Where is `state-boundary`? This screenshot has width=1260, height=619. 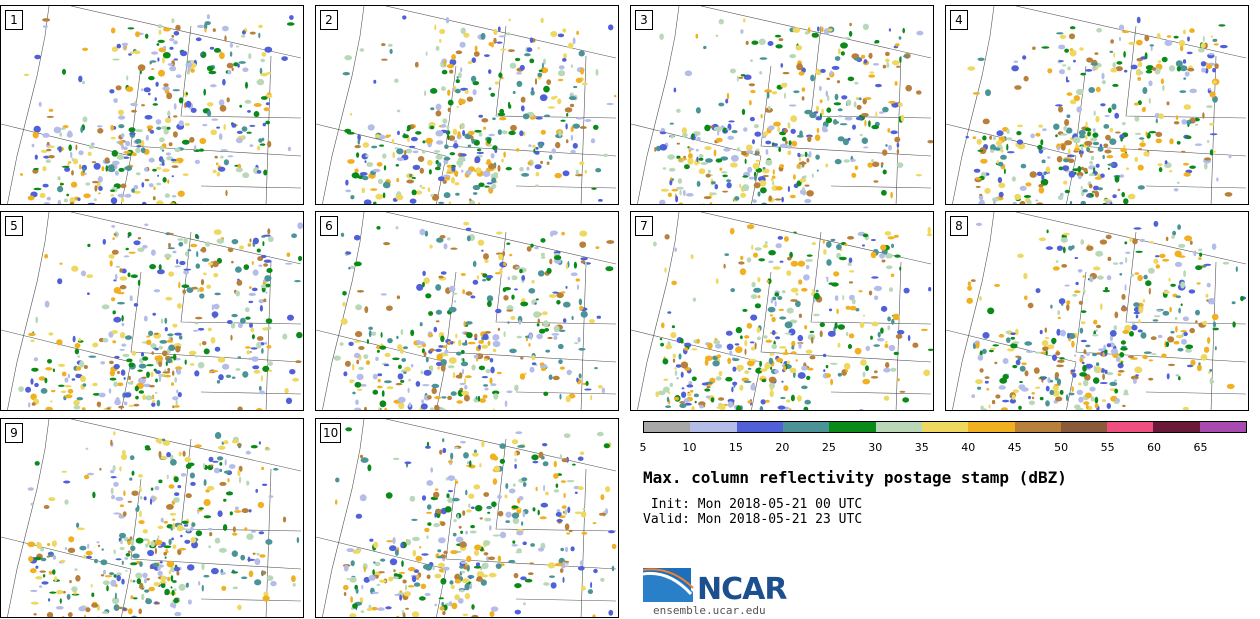 state-boundary is located at coordinates (66, 553).